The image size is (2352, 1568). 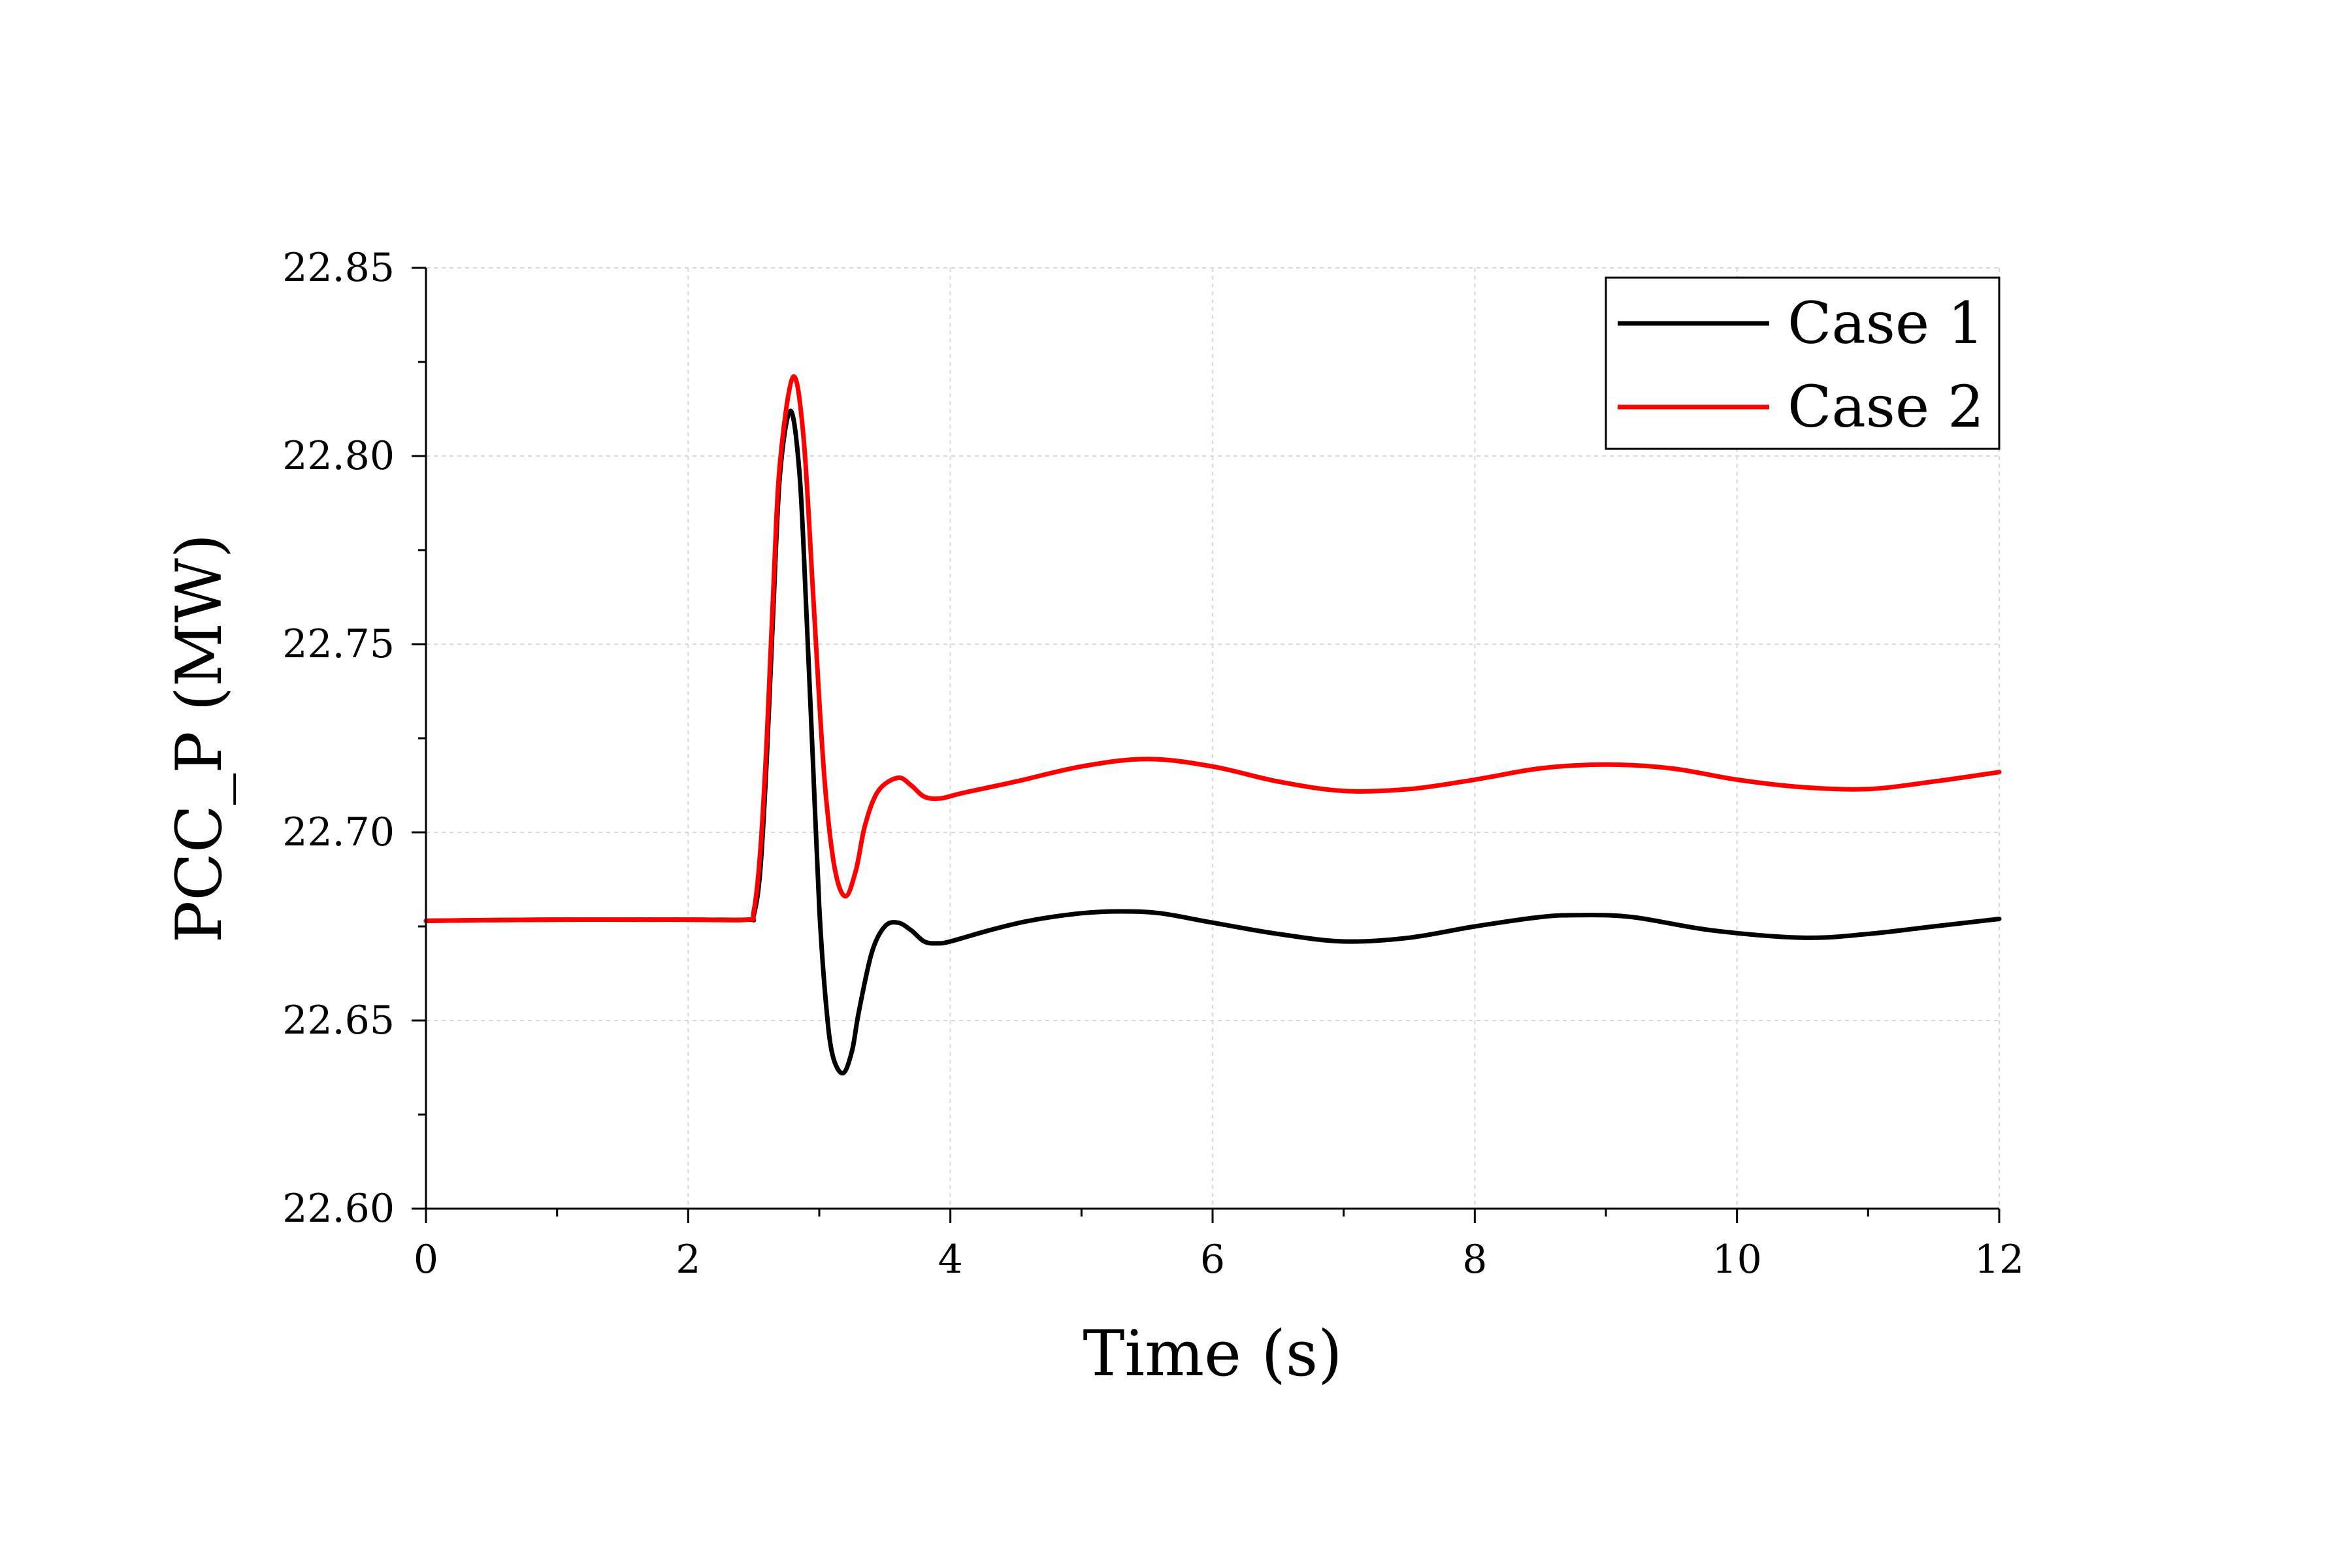 I want to click on x-ticks: 0 2 4 6 8 10 12, so click(x=1219, y=1245).